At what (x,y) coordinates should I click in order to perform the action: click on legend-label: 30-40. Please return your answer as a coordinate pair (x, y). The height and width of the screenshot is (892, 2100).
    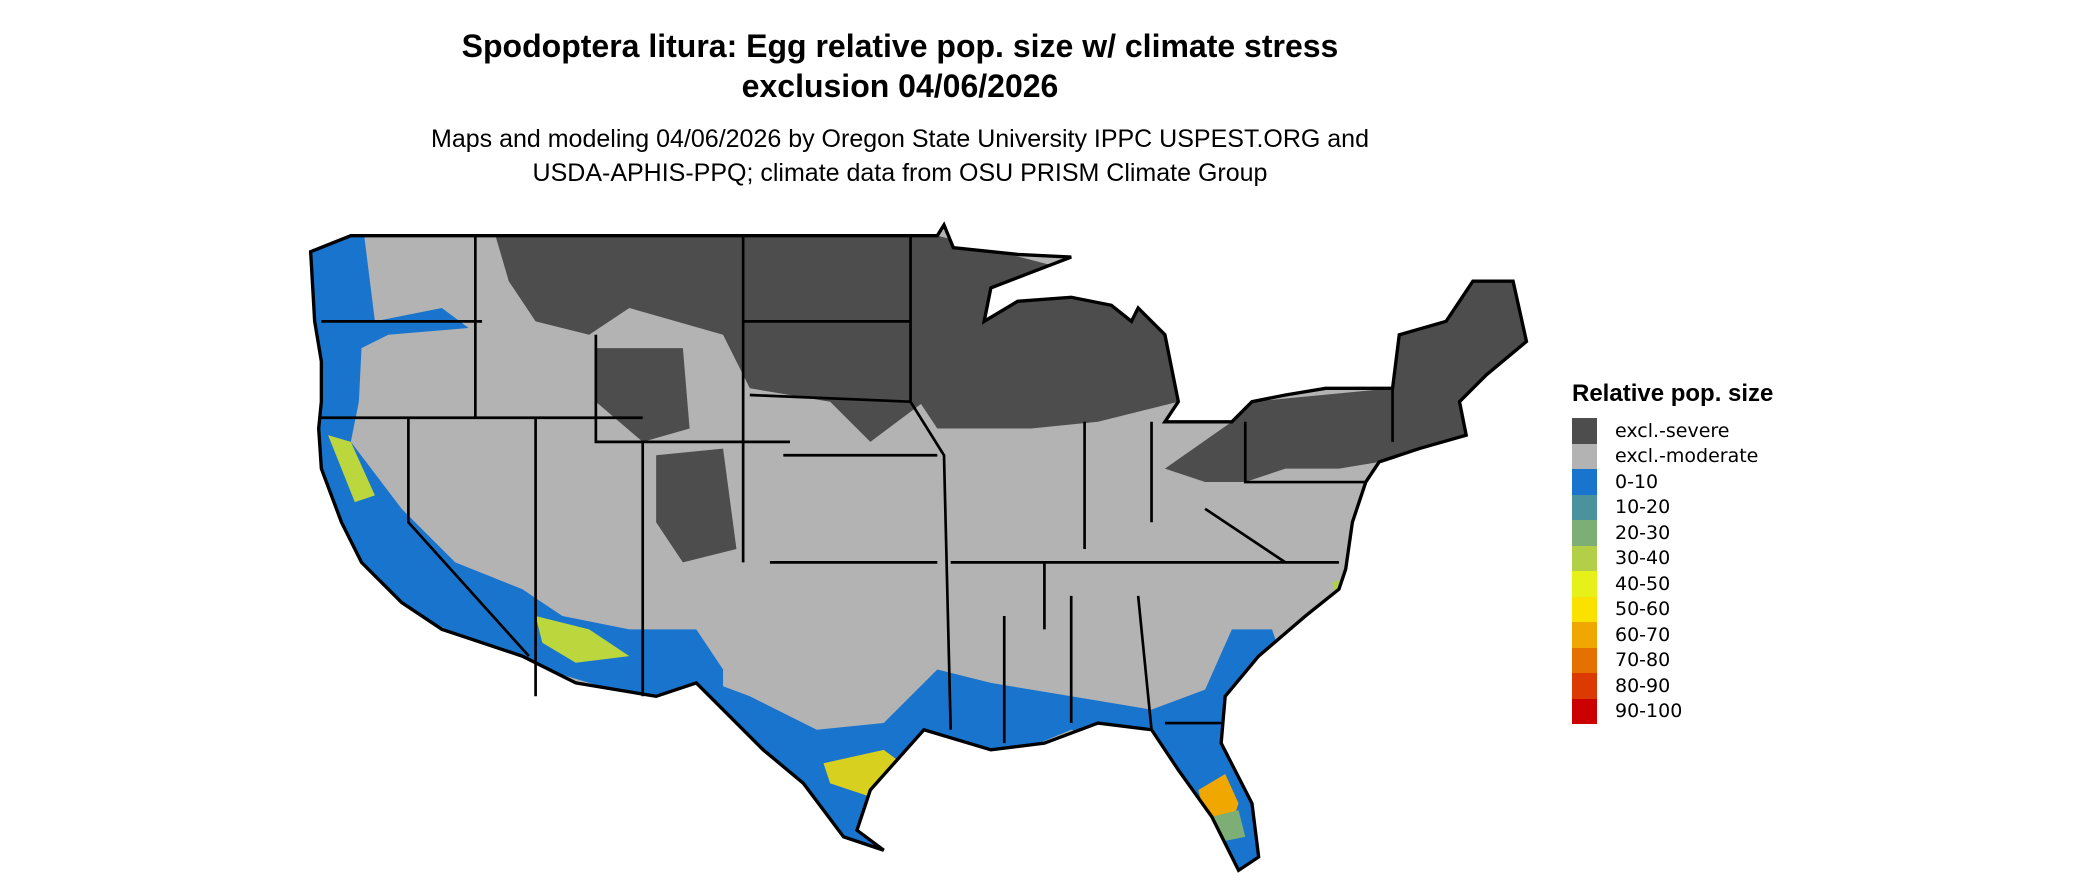
    Looking at the image, I should click on (1643, 558).